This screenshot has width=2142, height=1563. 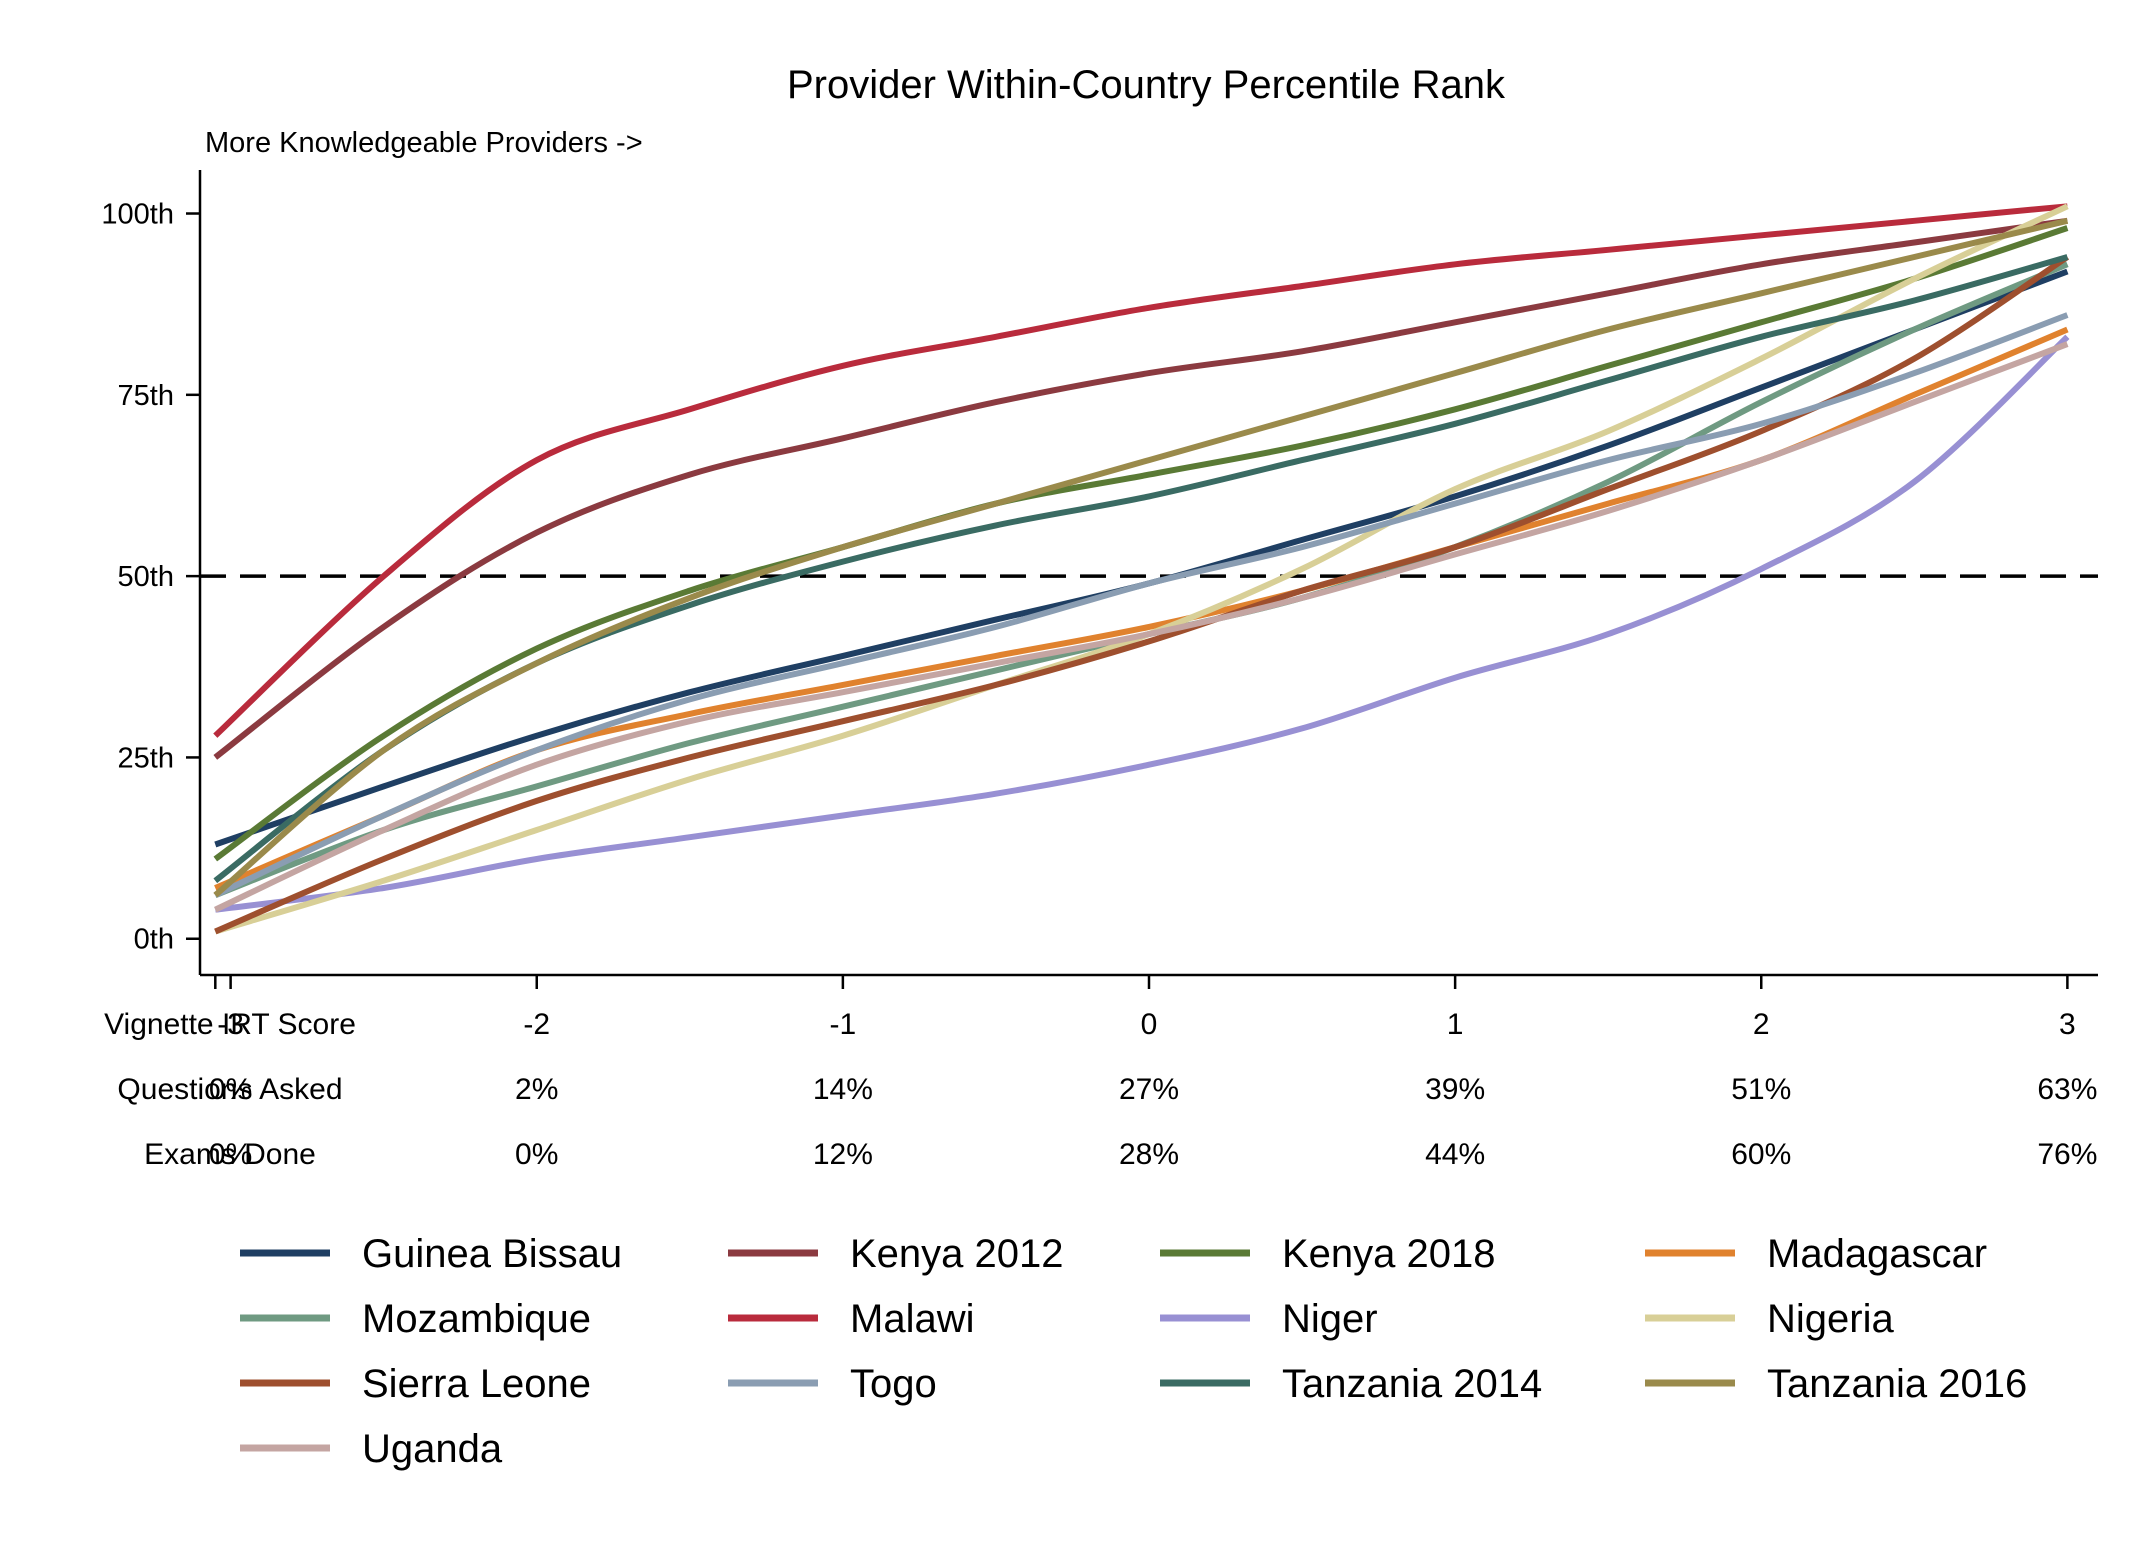 What do you see at coordinates (2067, 1089) in the screenshot?
I see `extra-row-value: 63%` at bounding box center [2067, 1089].